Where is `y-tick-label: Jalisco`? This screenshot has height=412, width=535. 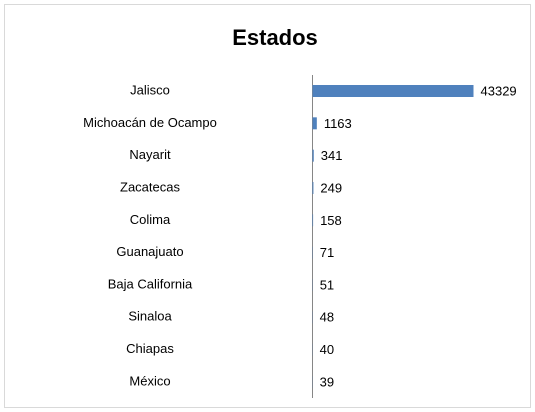 y-tick-label: Jalisco is located at coordinates (150, 89).